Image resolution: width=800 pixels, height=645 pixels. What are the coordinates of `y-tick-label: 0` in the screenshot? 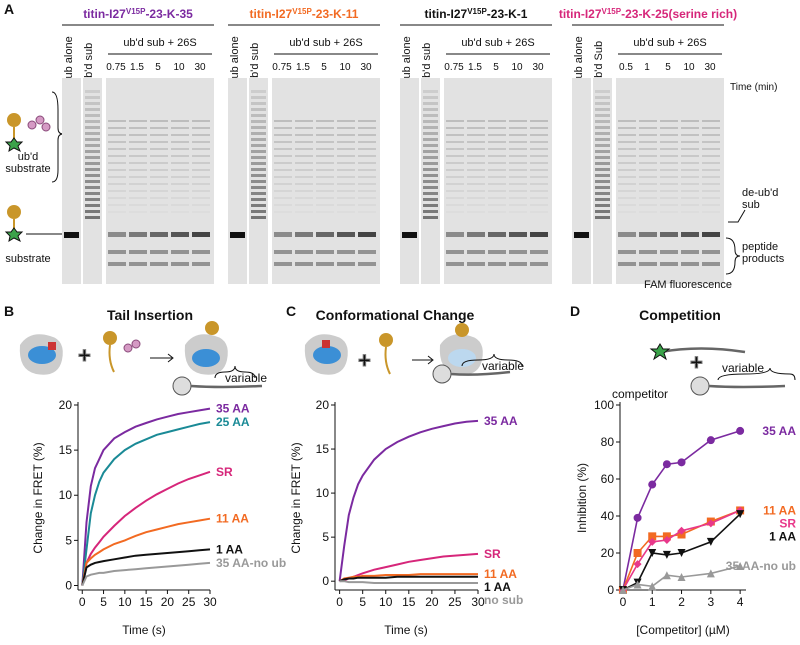 It's located at (68, 585).